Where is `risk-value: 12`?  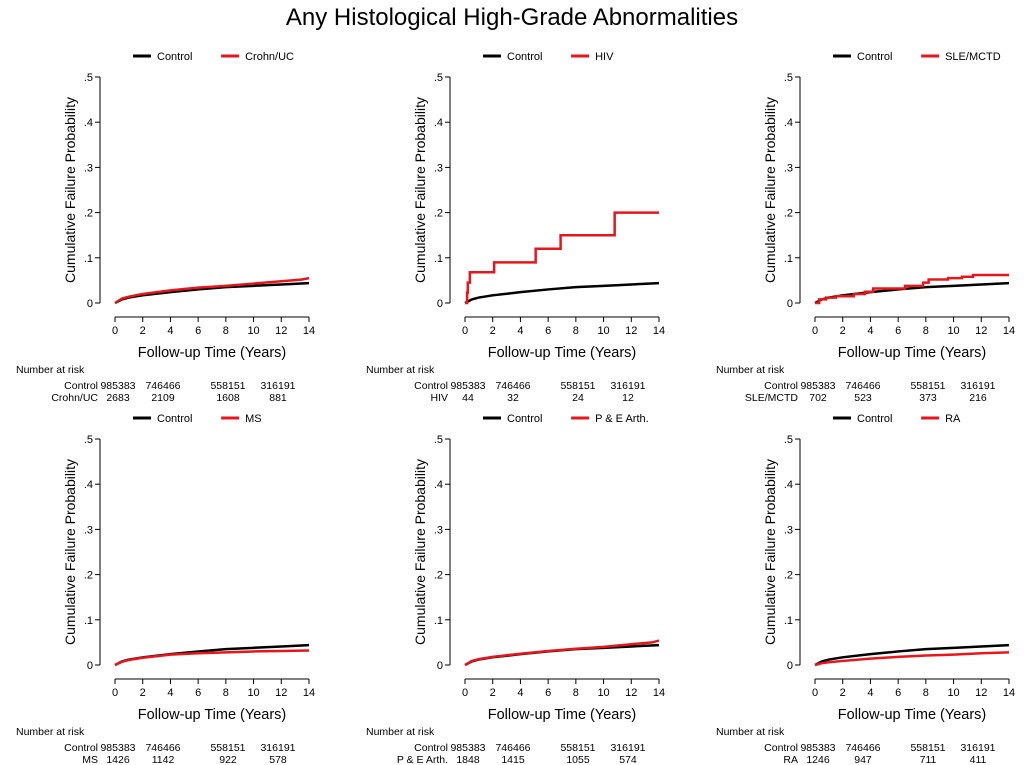 risk-value: 12 is located at coordinates (628, 398).